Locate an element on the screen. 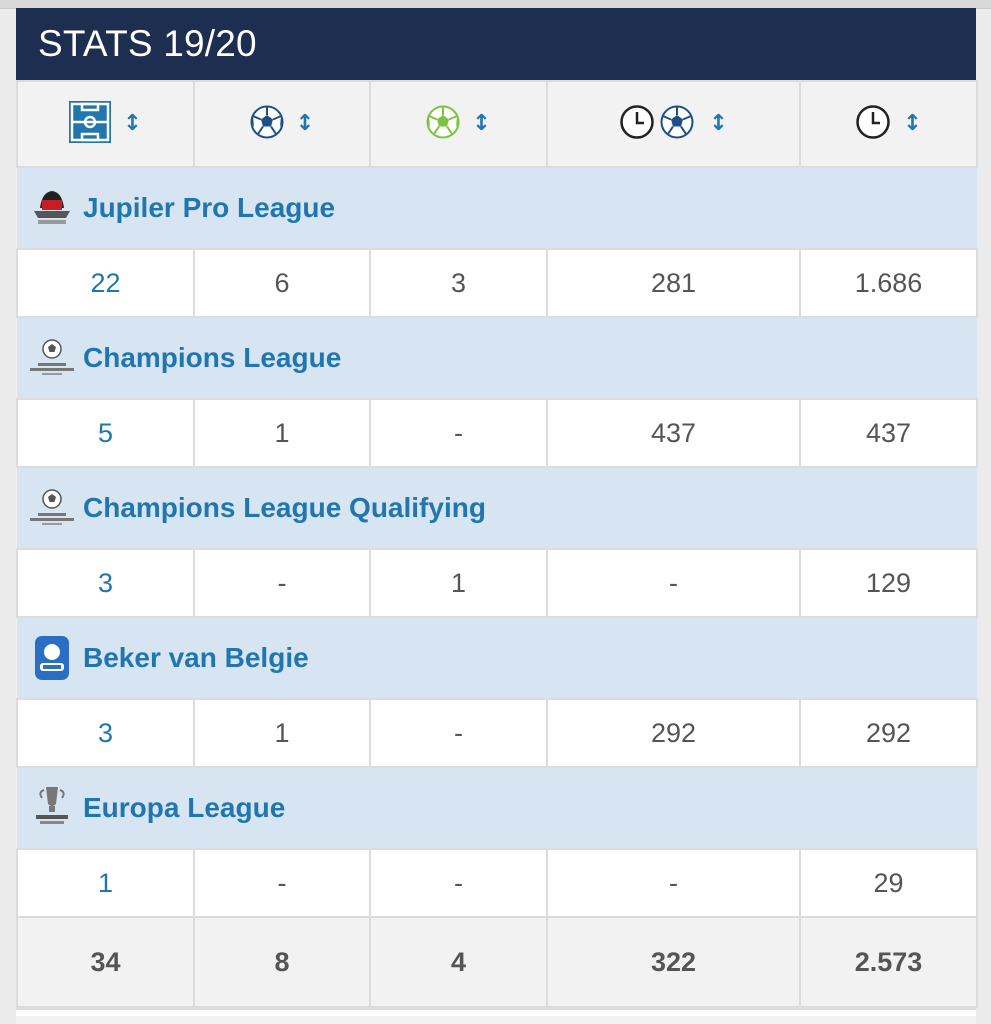  appearances-cell: 1 is located at coordinates (105, 883).